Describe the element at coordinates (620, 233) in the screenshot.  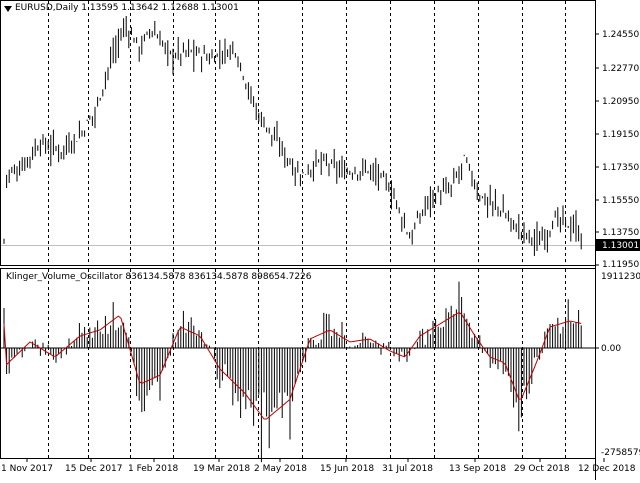
I see `price-tick: 1.13750` at that location.